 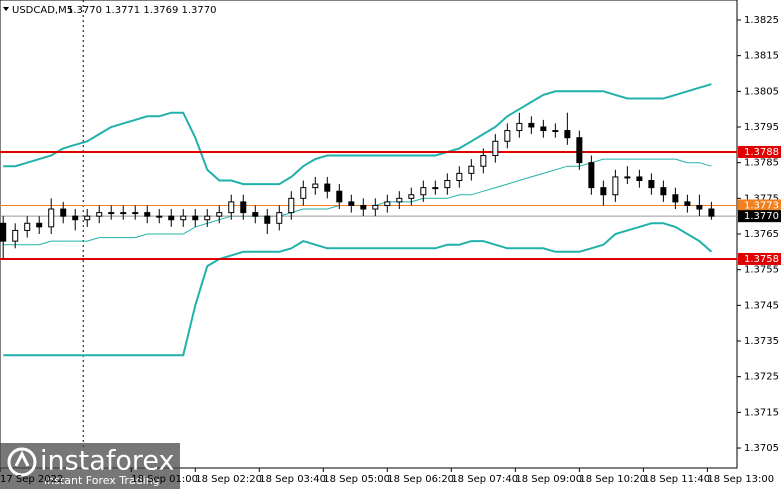 I want to click on symbol-title: USDCAD,M5, so click(x=42, y=10).